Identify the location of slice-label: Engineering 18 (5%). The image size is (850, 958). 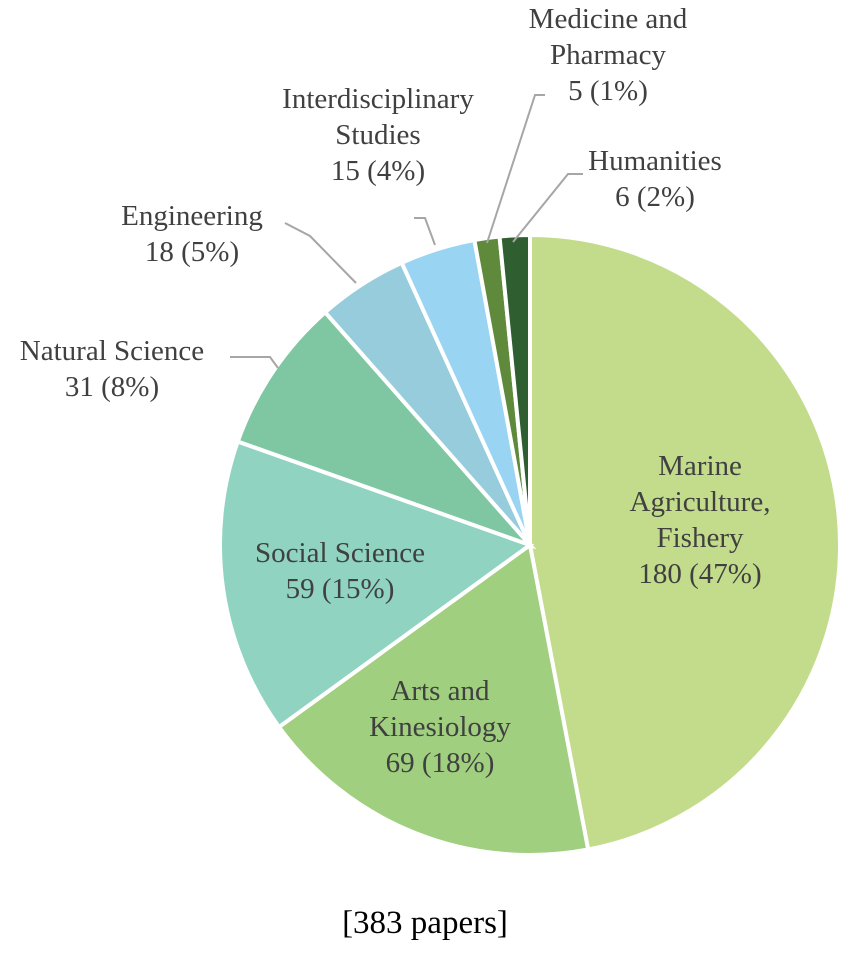
(192, 234).